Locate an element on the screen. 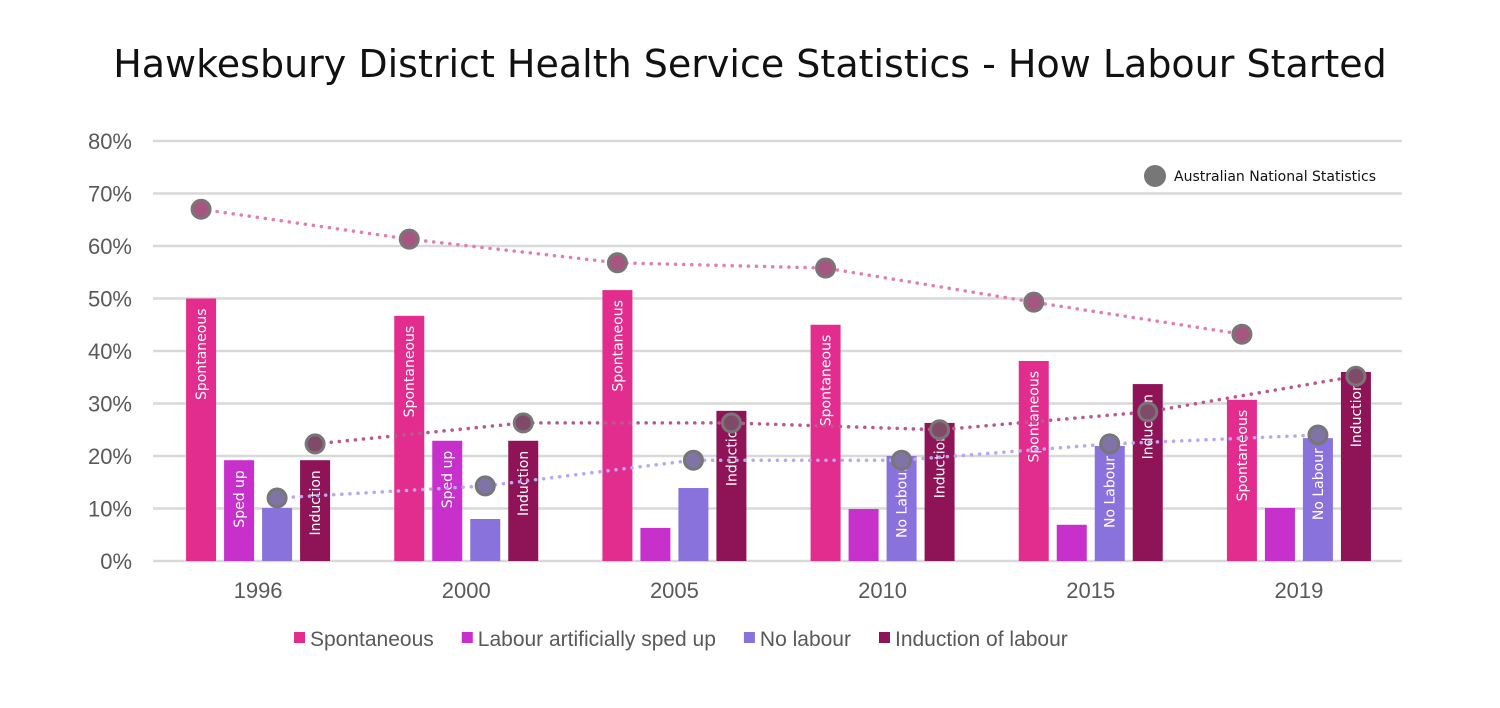  y-tick-label: 10% is located at coordinates (110, 509).